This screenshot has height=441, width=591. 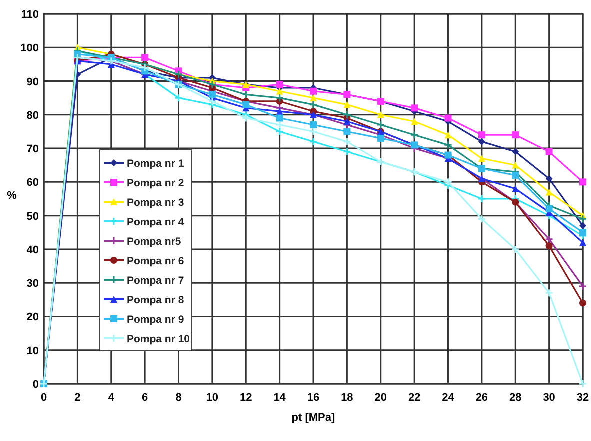 What do you see at coordinates (155, 184) in the screenshot?
I see `legend-label: Pompa nr 2` at bounding box center [155, 184].